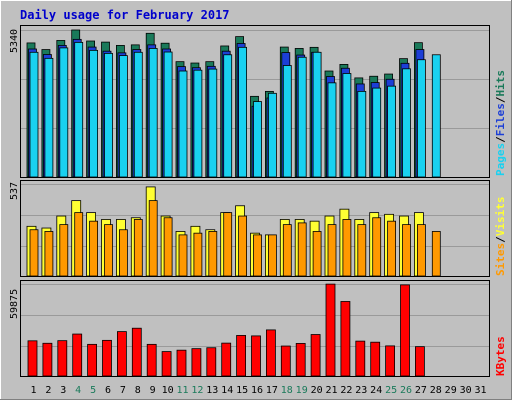 Image resolution: width=512 pixels, height=400 pixels. What do you see at coordinates (500, 119) in the screenshot?
I see `legend-files: Files` at bounding box center [500, 119].